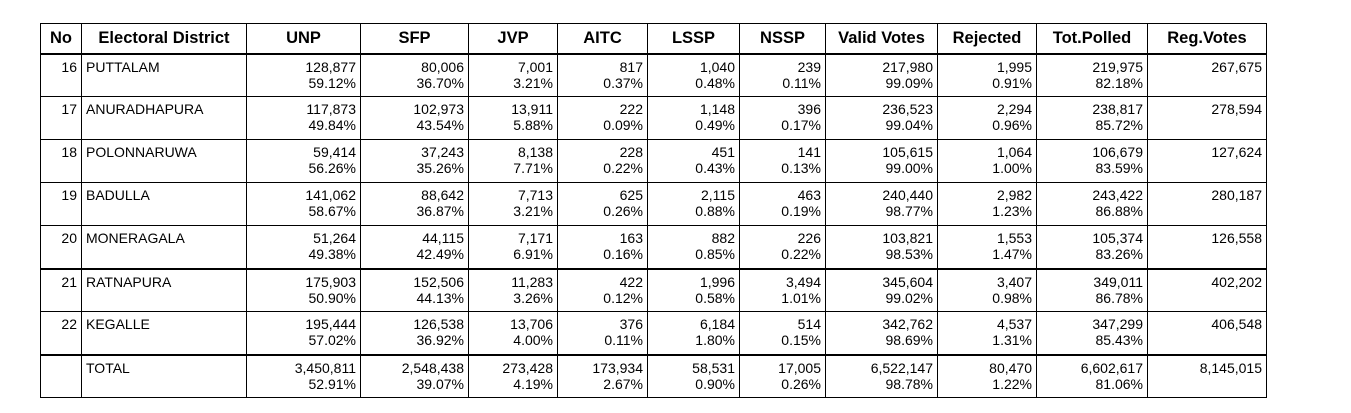 The image size is (1351, 413). Describe the element at coordinates (1207, 375) in the screenshot. I see `reg-votes-cell: 8,145,015` at that location.